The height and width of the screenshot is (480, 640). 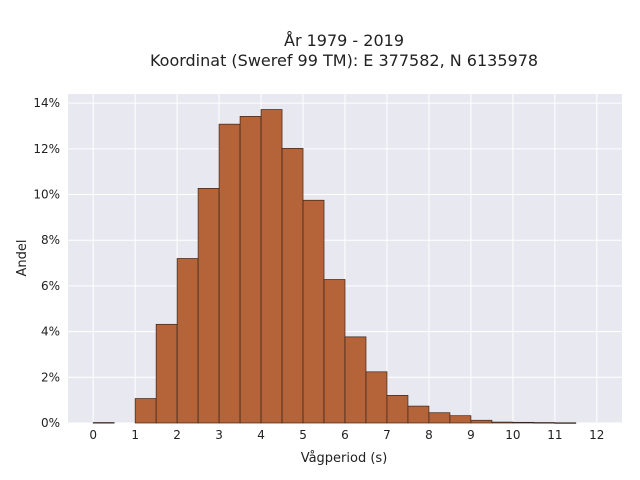 What do you see at coordinates (387, 435) in the screenshot?
I see `x-tick-label: 7` at bounding box center [387, 435].